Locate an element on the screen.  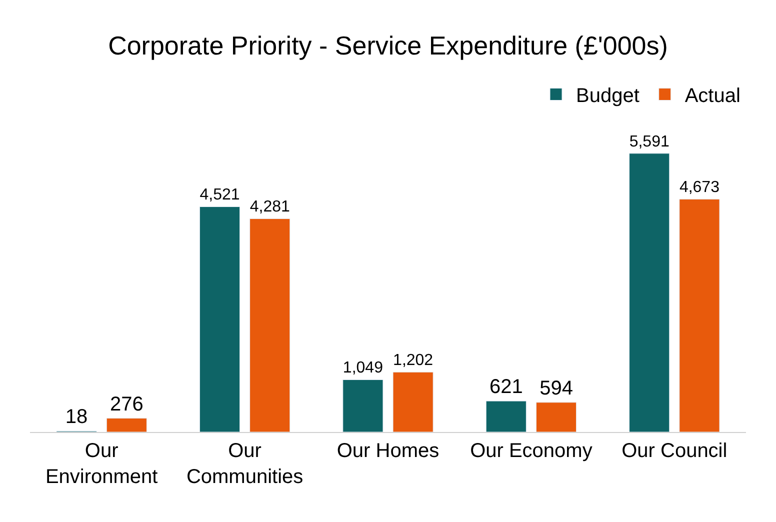
data-label: 1,202 is located at coordinates (413, 361).